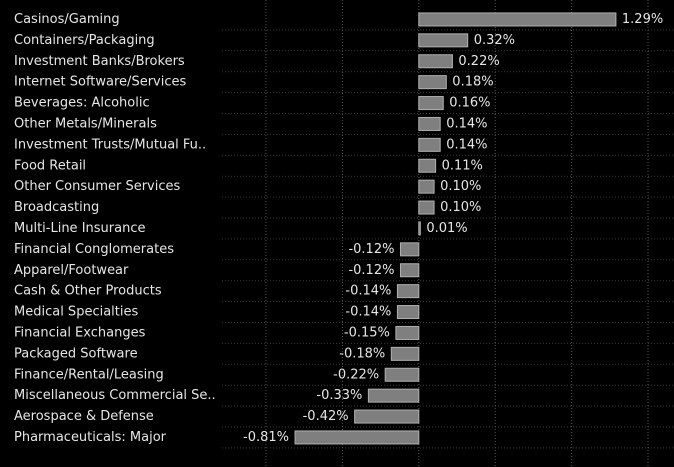 The width and height of the screenshot is (674, 467). I want to click on category-label: Financial Conglomerates, so click(94, 249).